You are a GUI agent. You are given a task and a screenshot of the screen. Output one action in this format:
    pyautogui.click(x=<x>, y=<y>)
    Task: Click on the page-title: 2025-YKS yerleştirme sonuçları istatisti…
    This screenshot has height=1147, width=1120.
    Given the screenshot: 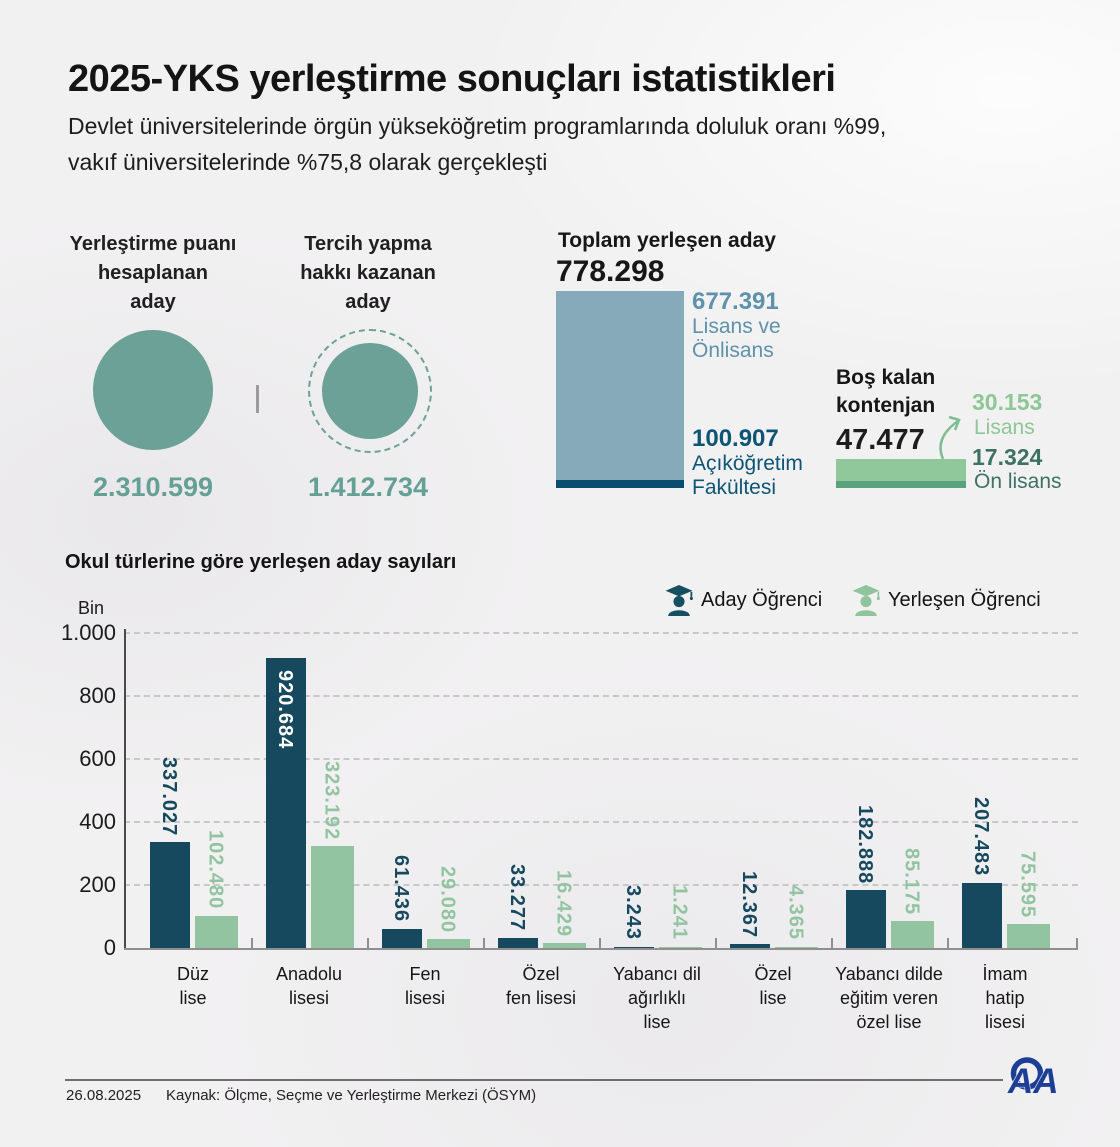 What is the action you would take?
    pyautogui.click(x=452, y=79)
    